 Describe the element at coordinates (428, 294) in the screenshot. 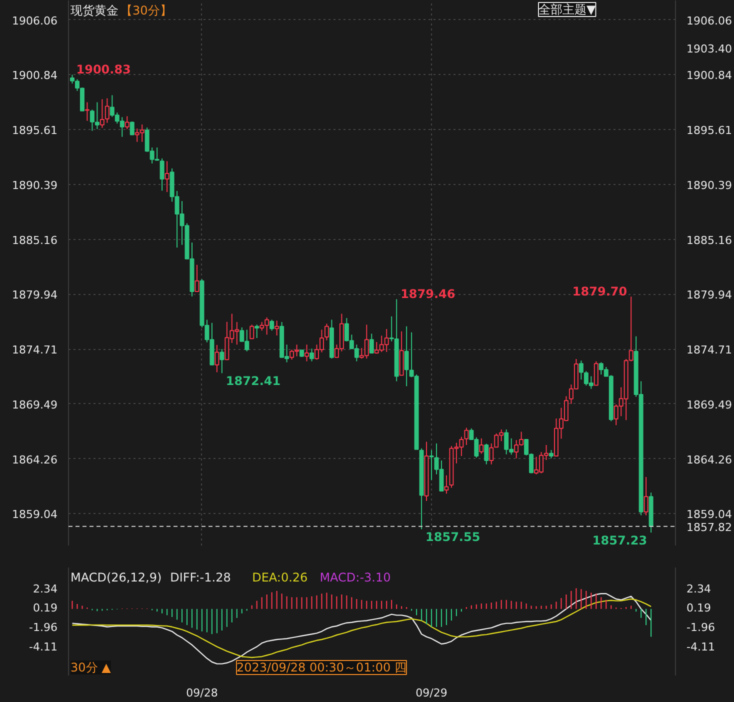

I see `annotation: 1879.46` at that location.